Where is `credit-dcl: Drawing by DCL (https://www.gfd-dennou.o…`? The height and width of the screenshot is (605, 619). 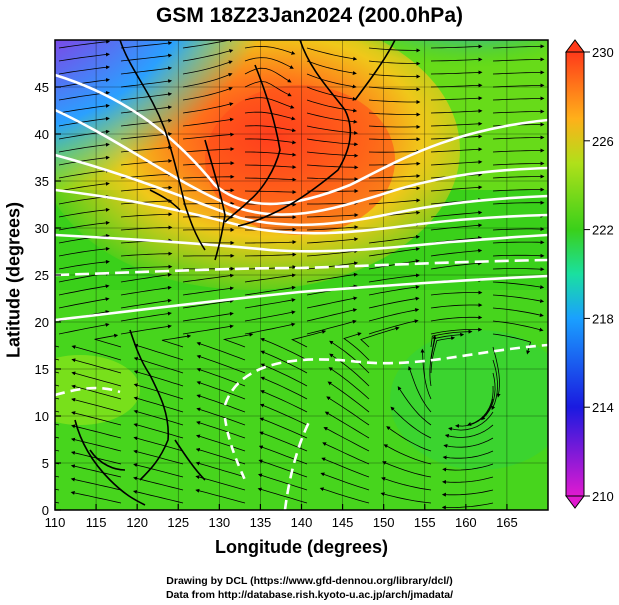 credit-dcl: Drawing by DCL (https://www.gfd-dennou.o… is located at coordinates (309, 581).